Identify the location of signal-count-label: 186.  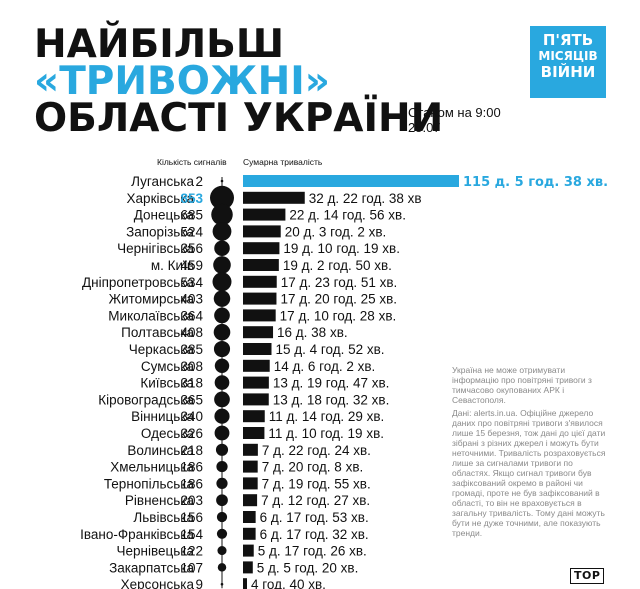
(191, 467).